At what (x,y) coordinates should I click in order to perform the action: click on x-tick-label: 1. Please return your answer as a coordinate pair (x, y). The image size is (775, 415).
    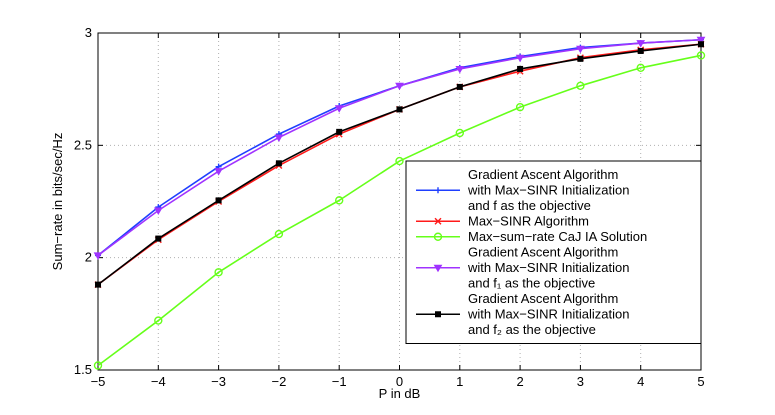
    Looking at the image, I should click on (459, 381).